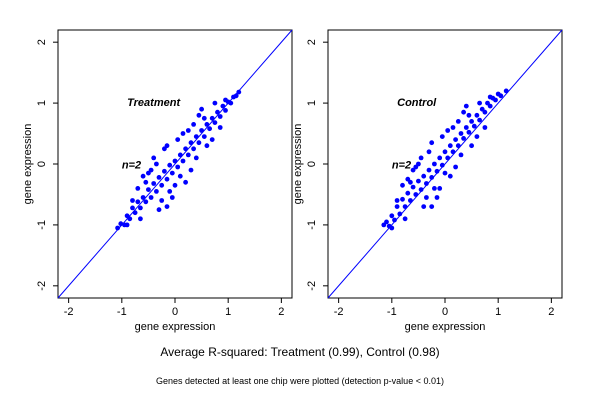  What do you see at coordinates (131, 165) in the screenshot?
I see `treatment-n-annotation: n=2` at bounding box center [131, 165].